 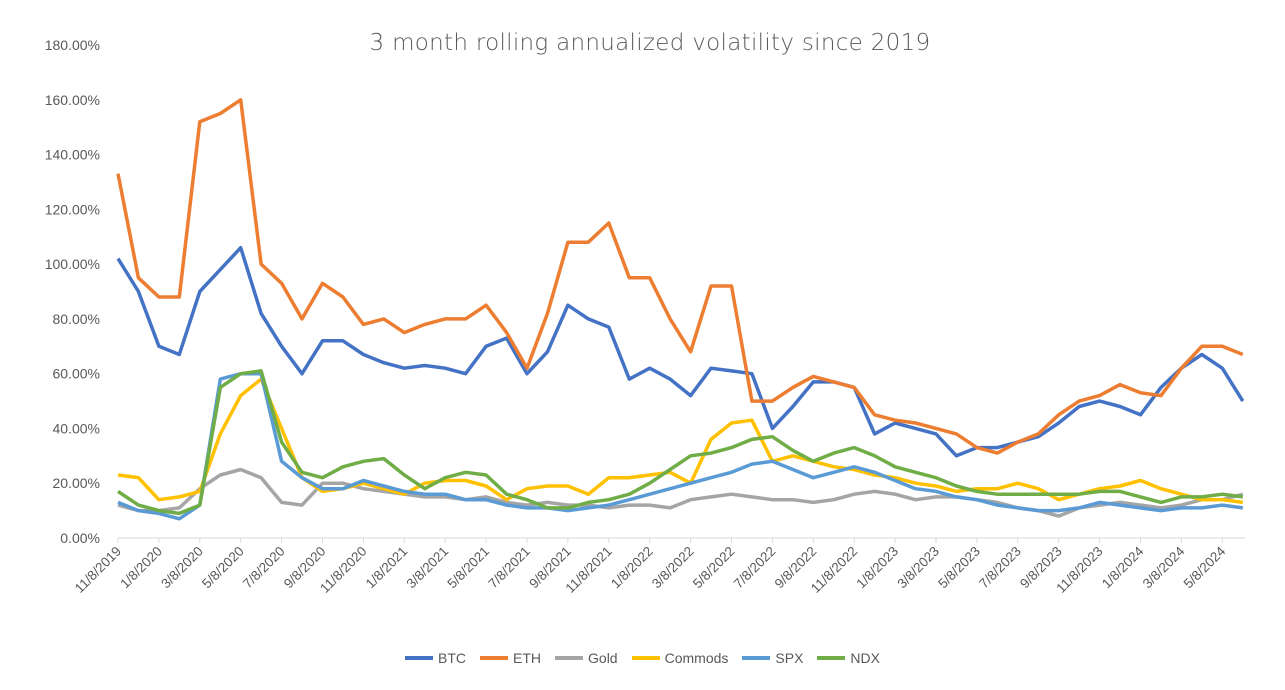 I want to click on x-tick-label: 3/8/2021, so click(x=428, y=568).